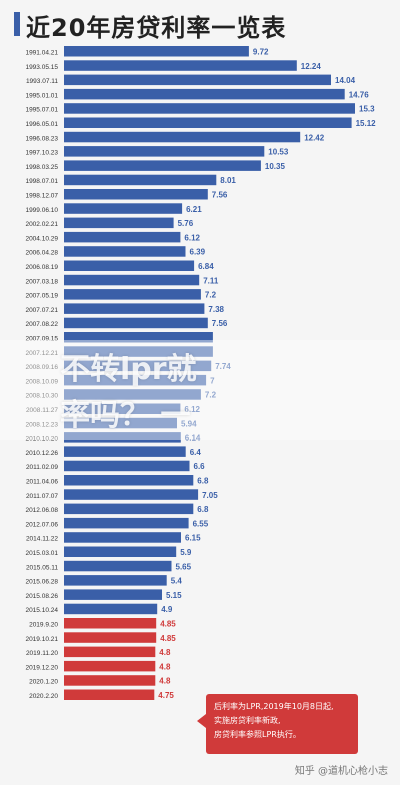 This screenshot has height=785, width=400. What do you see at coordinates (41, 267) in the screenshot?
I see `category-label: 2006.08.19` at bounding box center [41, 267].